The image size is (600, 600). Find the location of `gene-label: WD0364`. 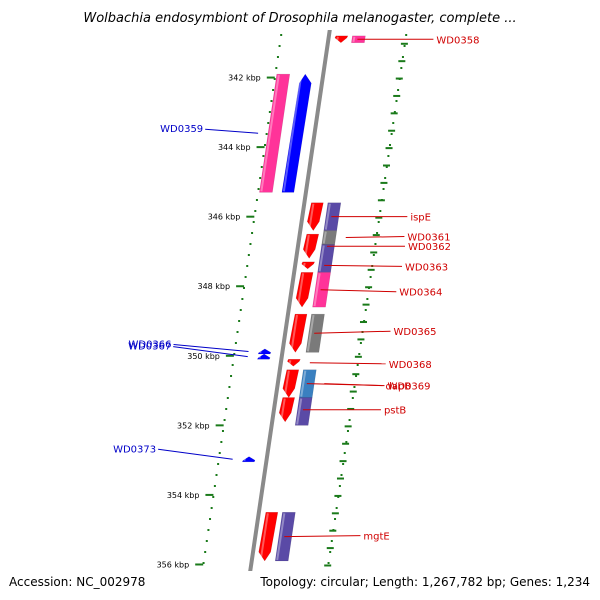

gene-label: WD0364 is located at coordinates (420, 293).